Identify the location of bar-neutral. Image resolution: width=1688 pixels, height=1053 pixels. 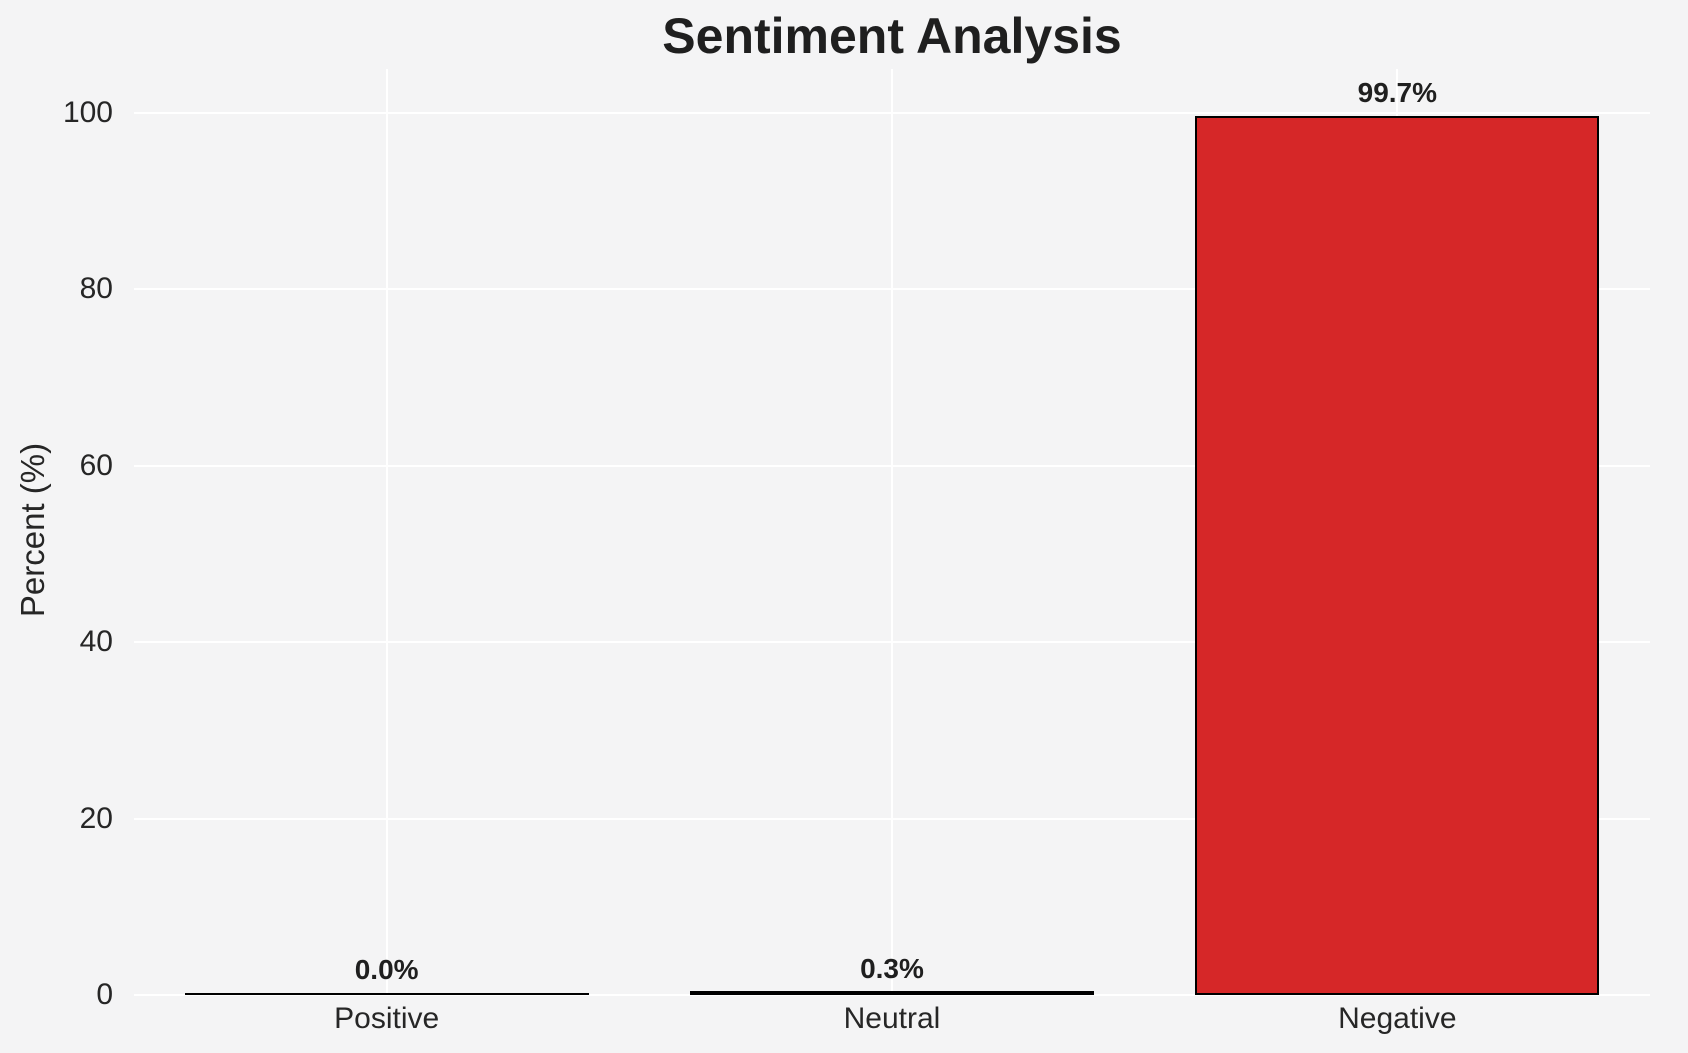
(892, 993).